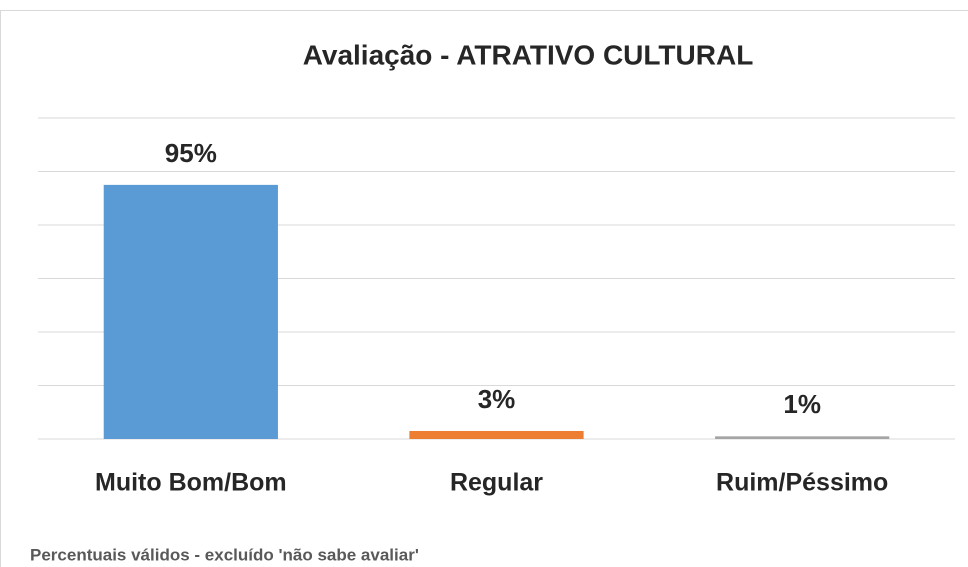 The image size is (968, 567). I want to click on data-label: 3%, so click(497, 399).